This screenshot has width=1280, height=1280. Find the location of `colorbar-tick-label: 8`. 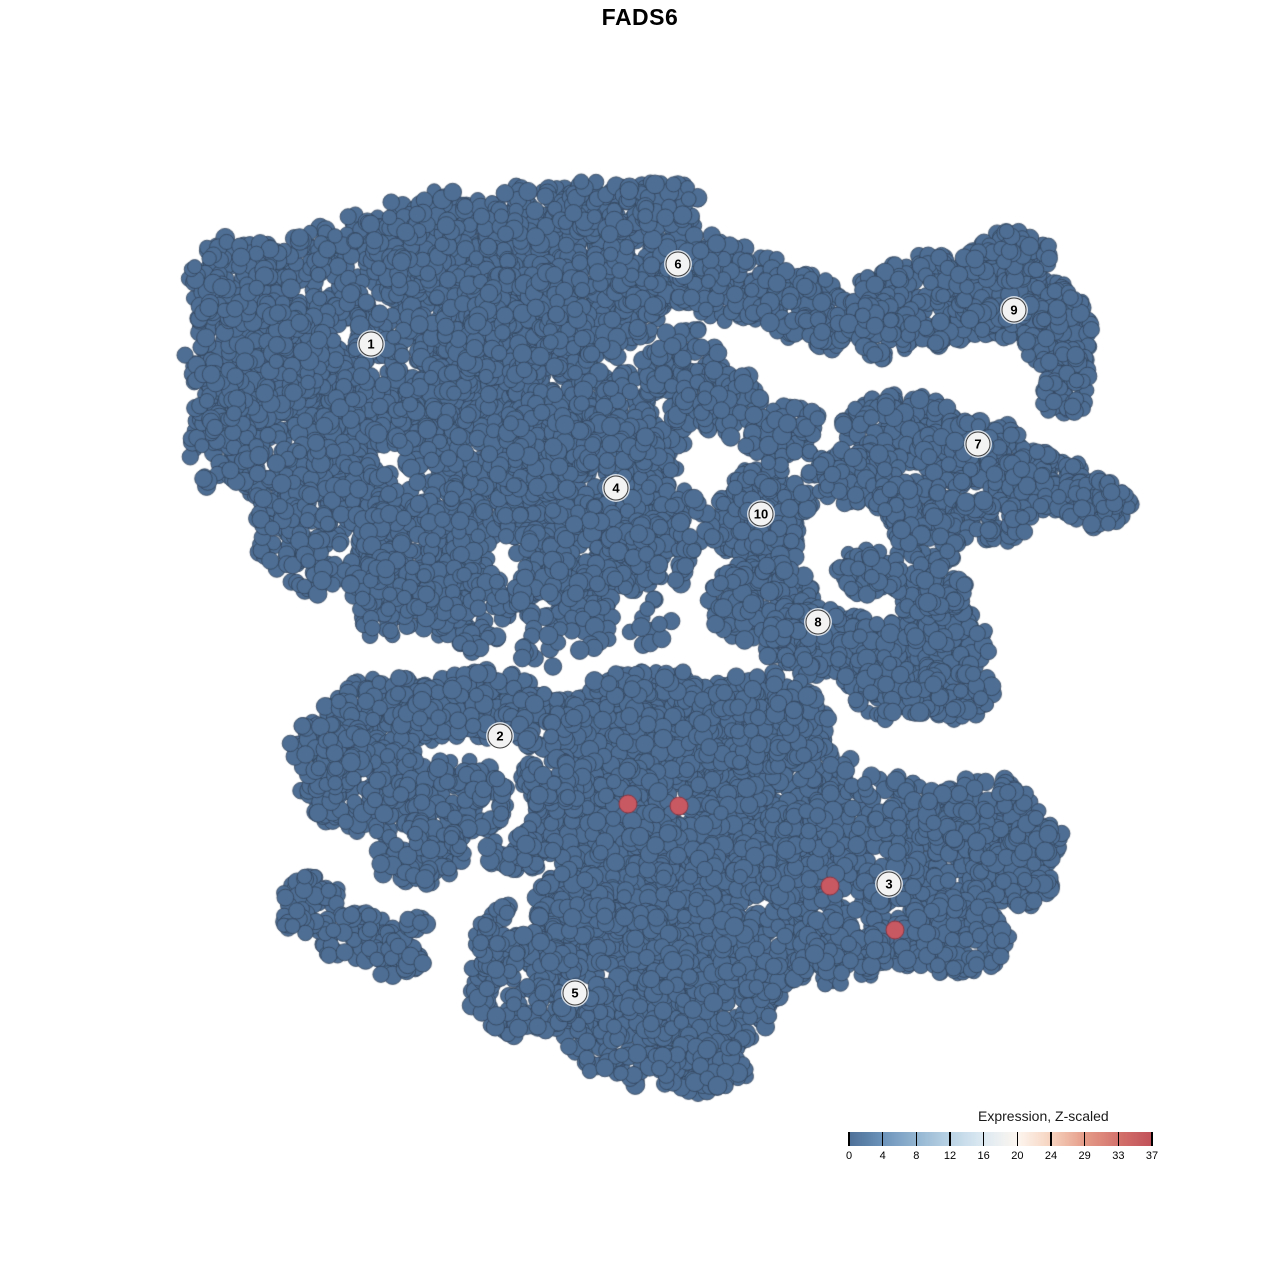

colorbar-tick-label: 8 is located at coordinates (916, 1156).